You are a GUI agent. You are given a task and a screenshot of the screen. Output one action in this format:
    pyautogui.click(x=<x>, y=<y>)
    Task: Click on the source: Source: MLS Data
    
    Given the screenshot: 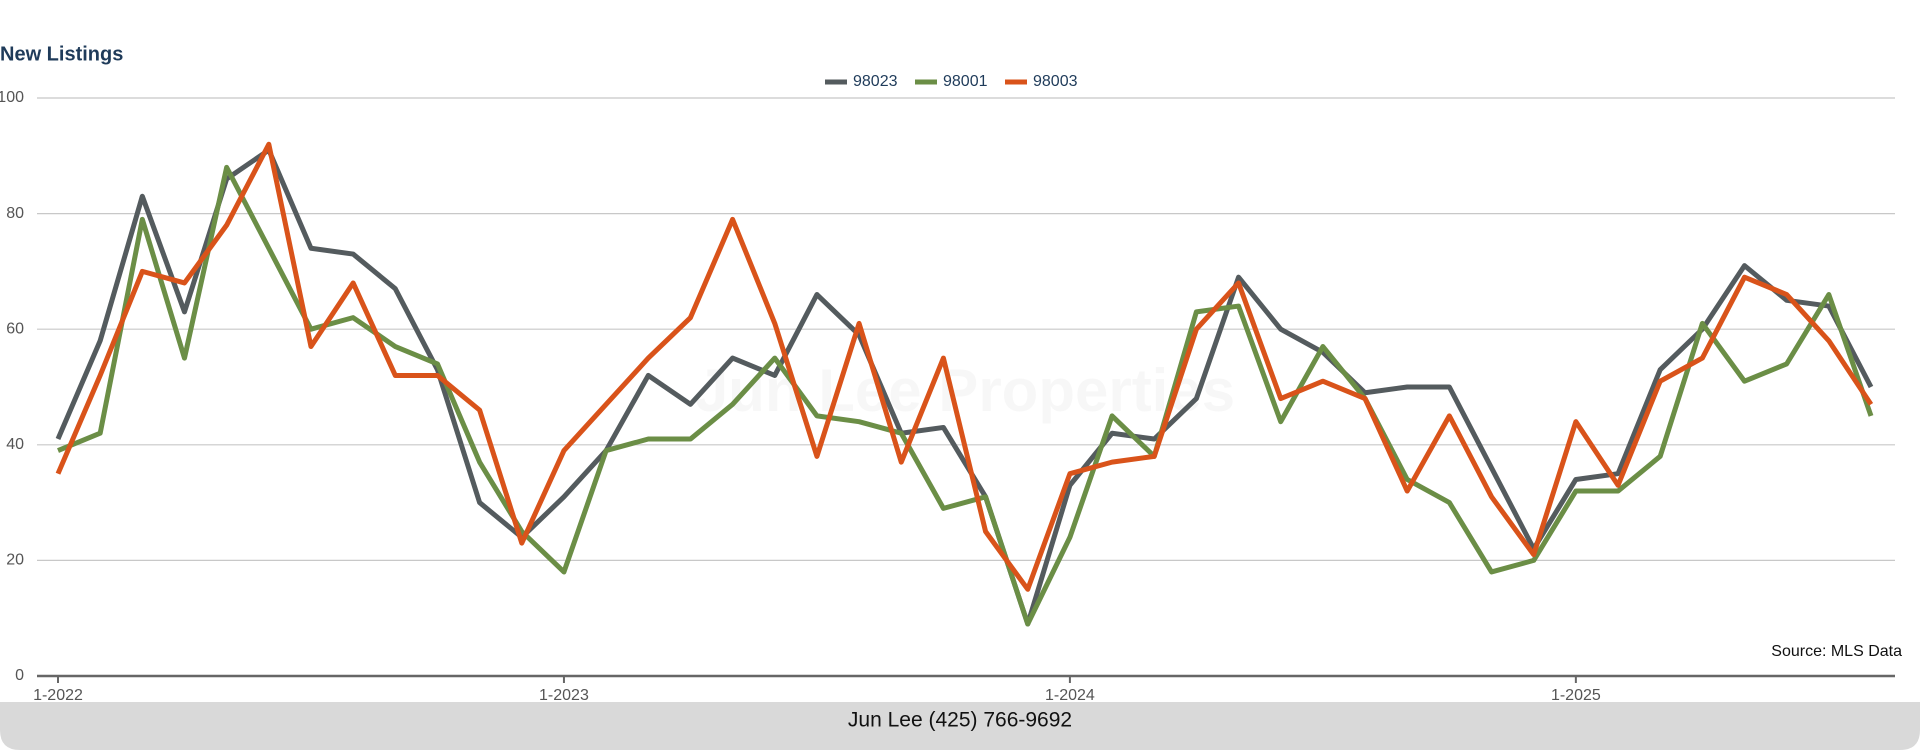 What is the action you would take?
    pyautogui.click(x=1836, y=651)
    